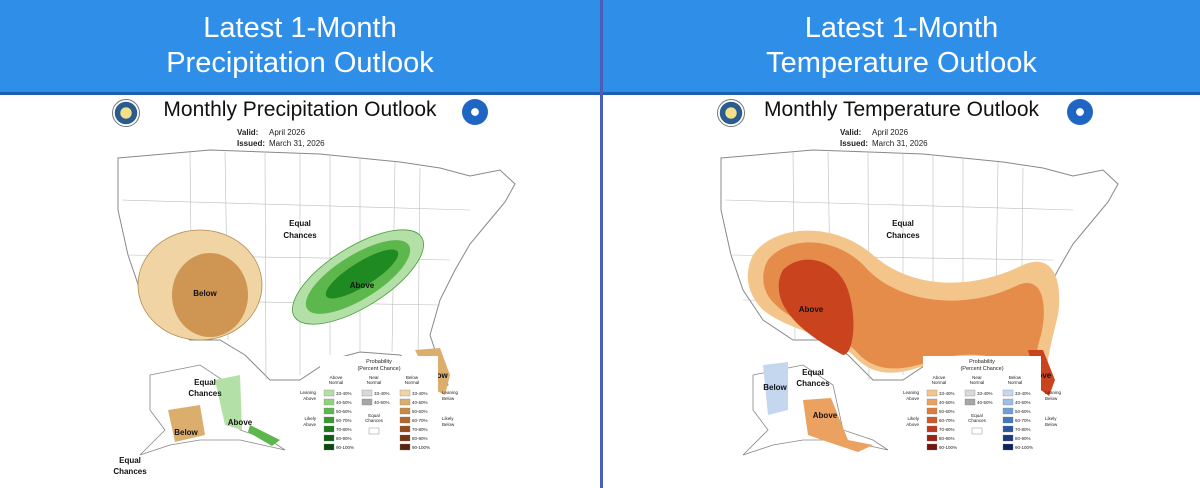 The width and height of the screenshot is (1200, 488). What do you see at coordinates (300, 28) in the screenshot?
I see `precipitation-header-line1: Latest 1-Month` at bounding box center [300, 28].